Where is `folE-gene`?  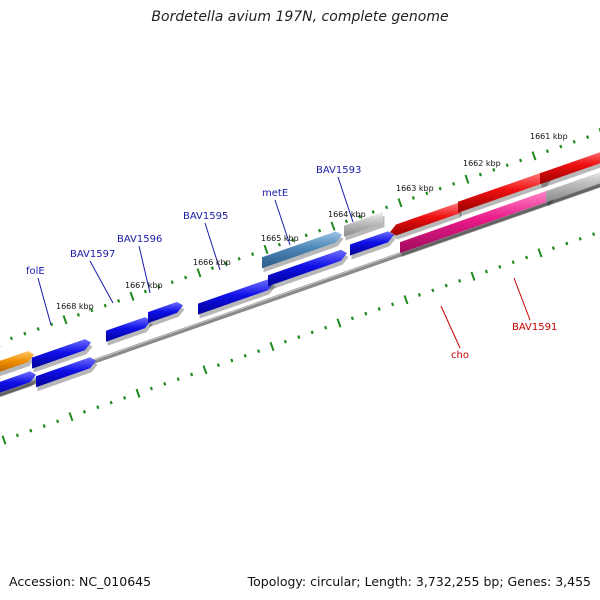 folE-gene is located at coordinates (61, 354).